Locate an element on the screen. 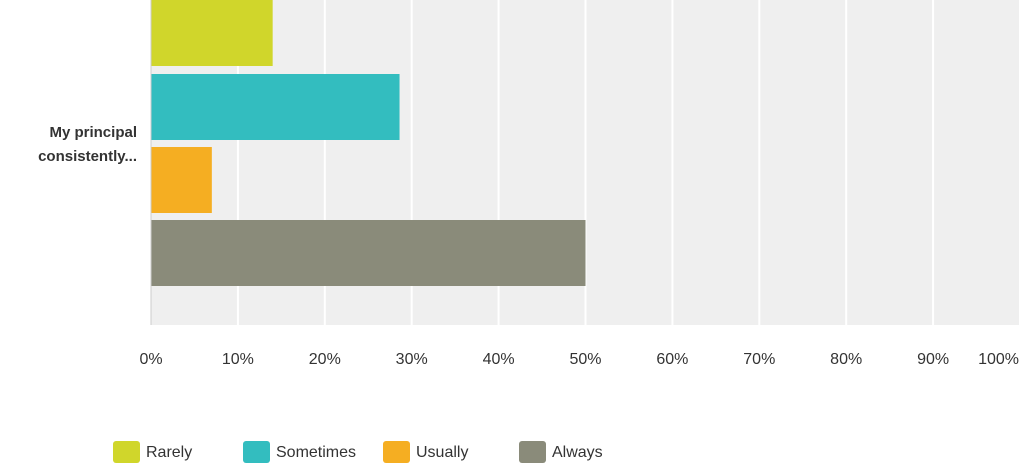 Image resolution: width=1022 pixels, height=466 pixels. bar-usually is located at coordinates (181, 180).